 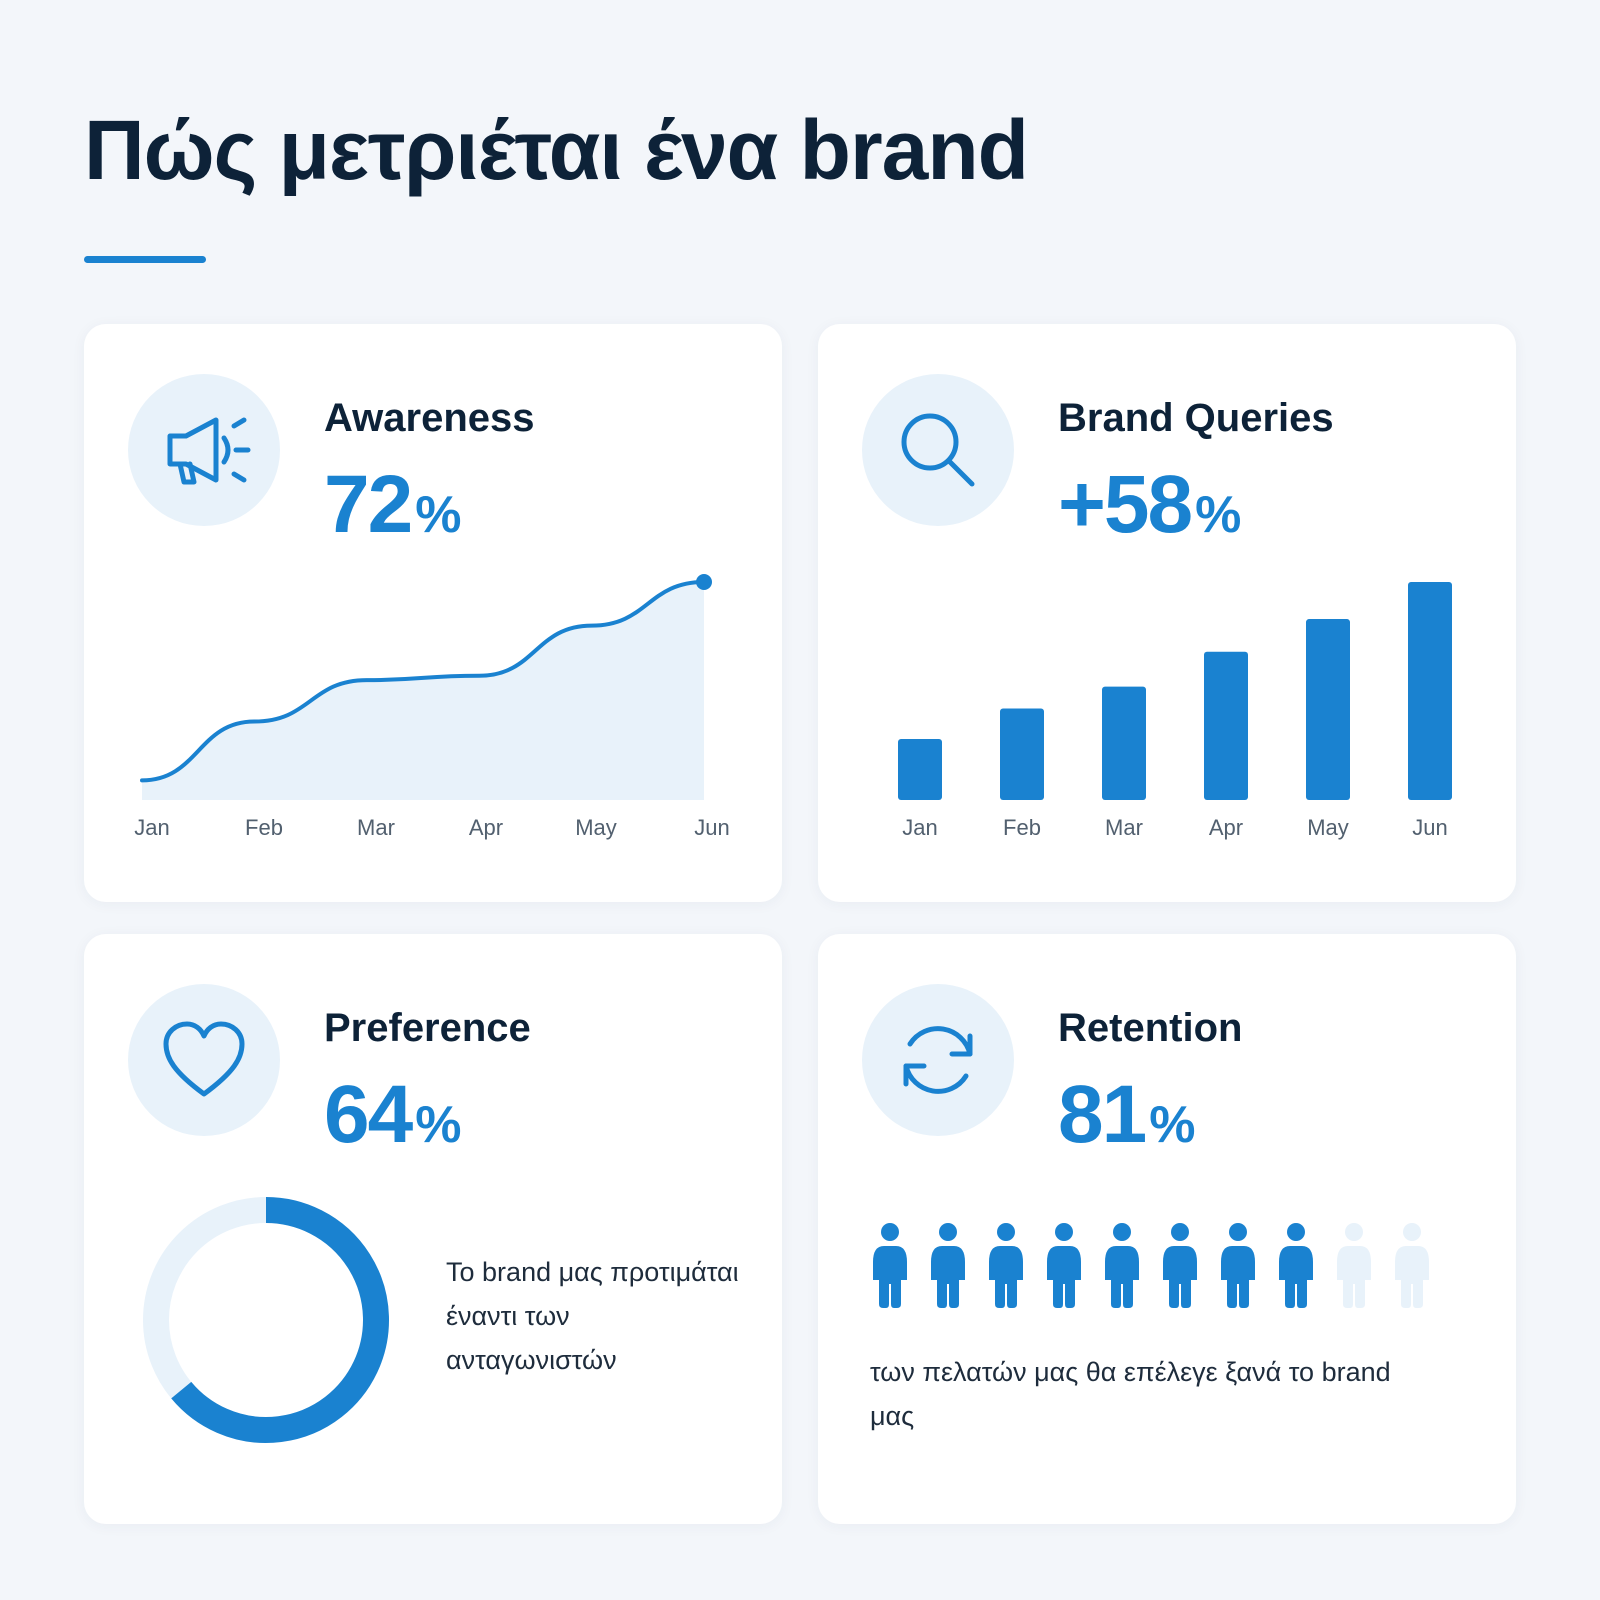 I want to click on awareness-point-jun, so click(x=704, y=582).